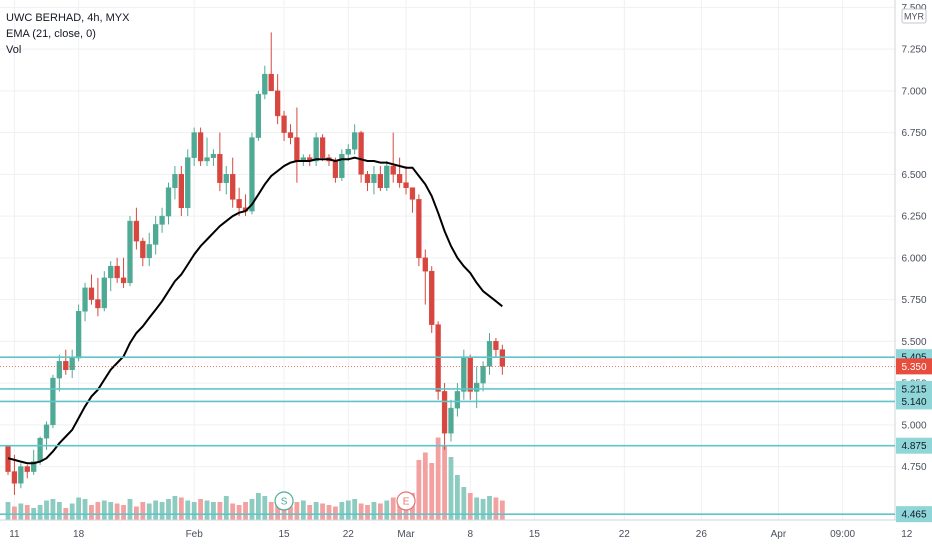 Image resolution: width=932 pixels, height=550 pixels. Describe the element at coordinates (255, 478) in the screenshot. I see `volume-bars` at that location.